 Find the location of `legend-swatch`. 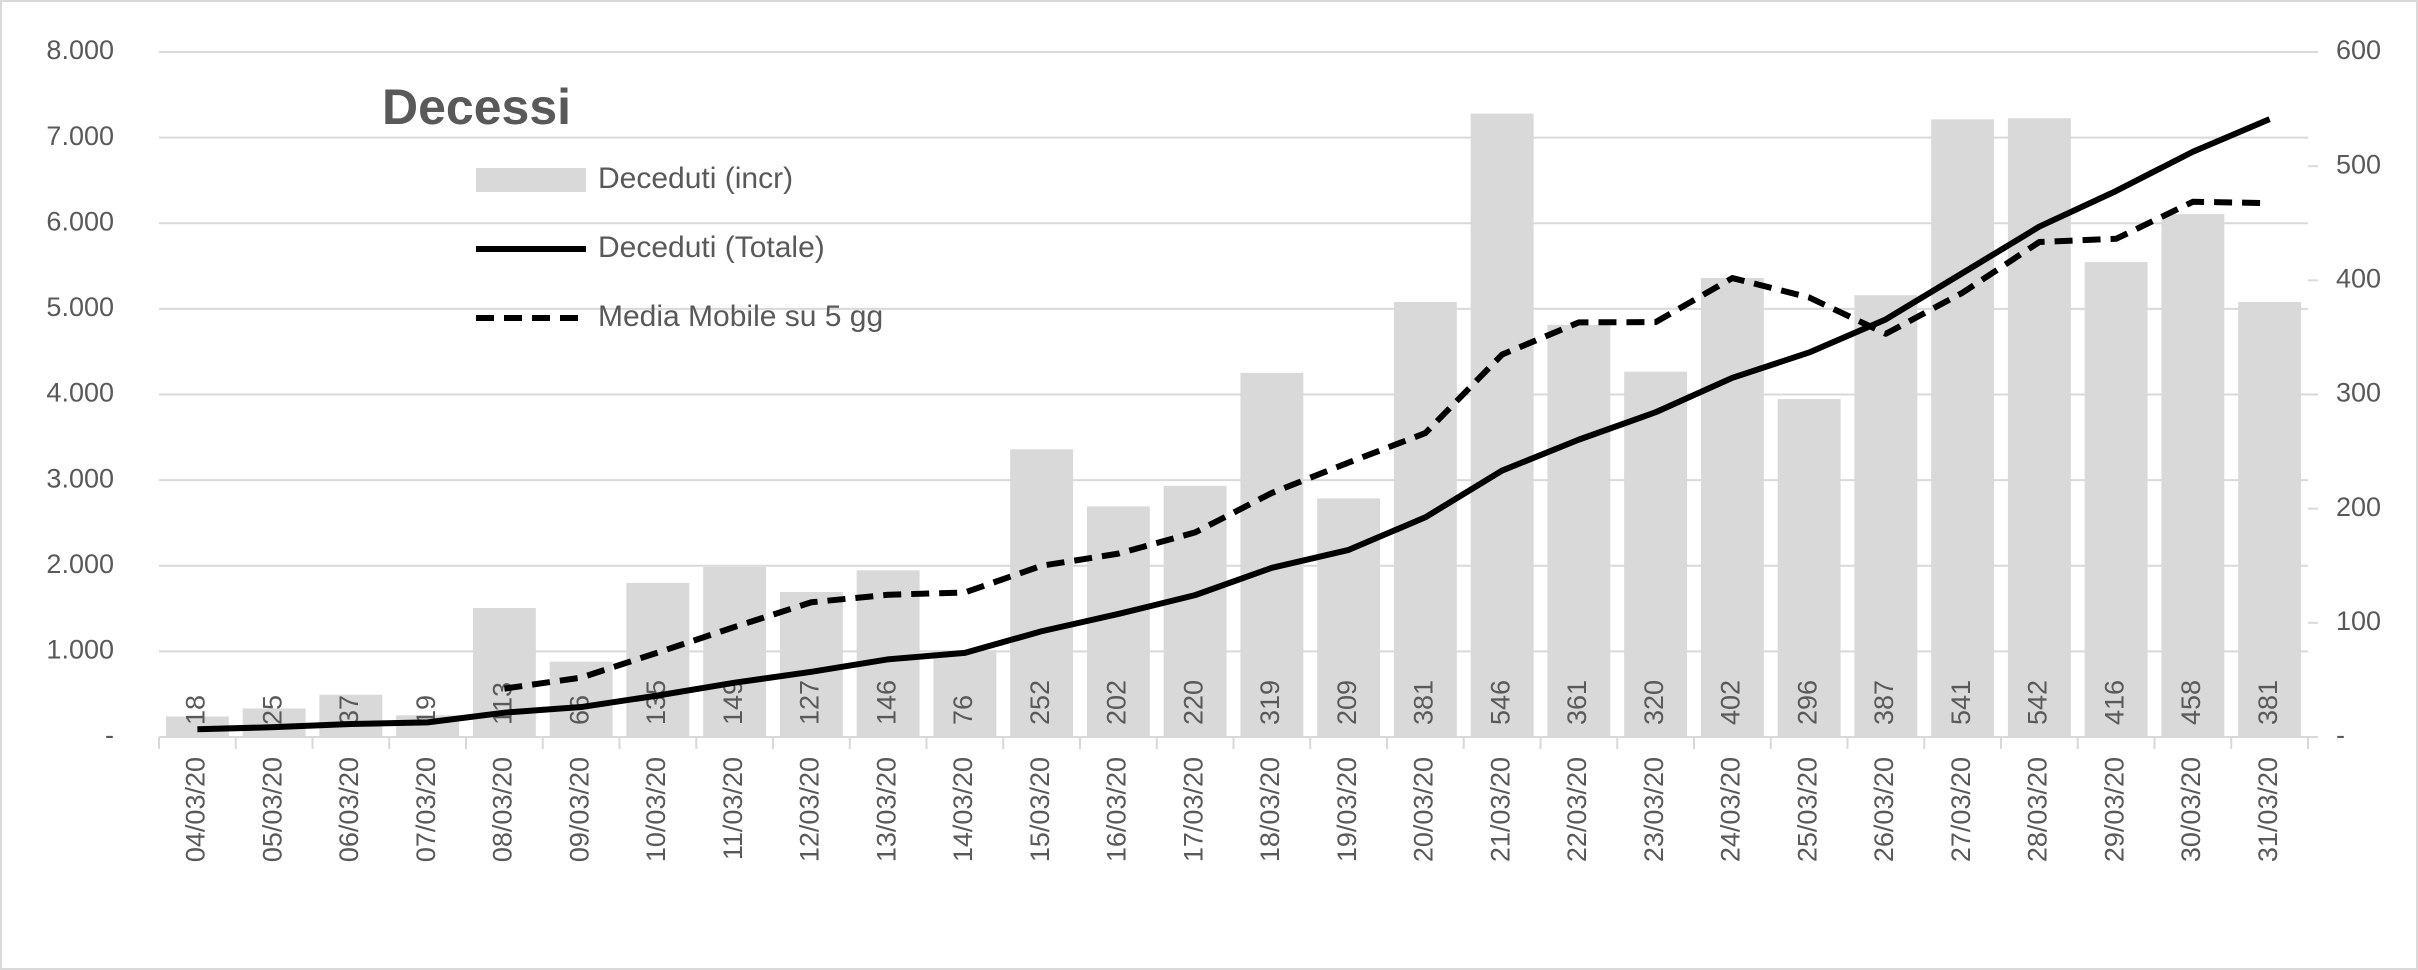

legend-swatch is located at coordinates (531, 180).